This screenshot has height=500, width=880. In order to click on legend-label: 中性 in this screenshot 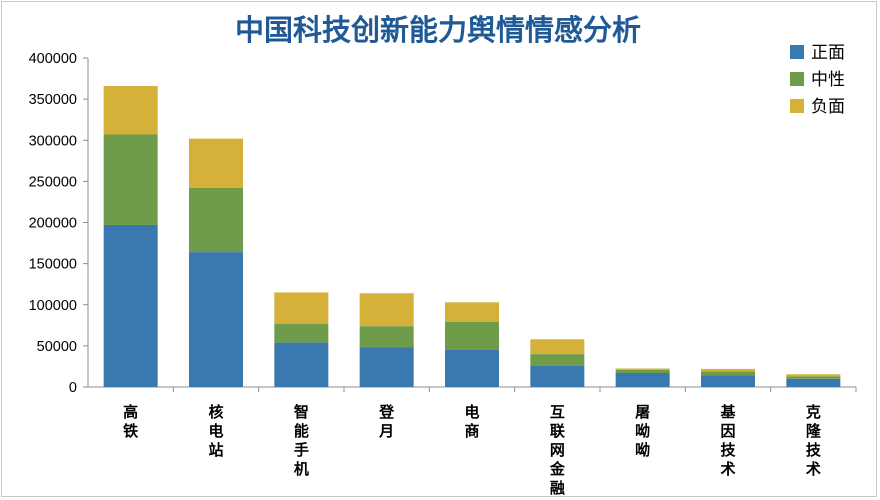, I will do `click(828, 80)`.